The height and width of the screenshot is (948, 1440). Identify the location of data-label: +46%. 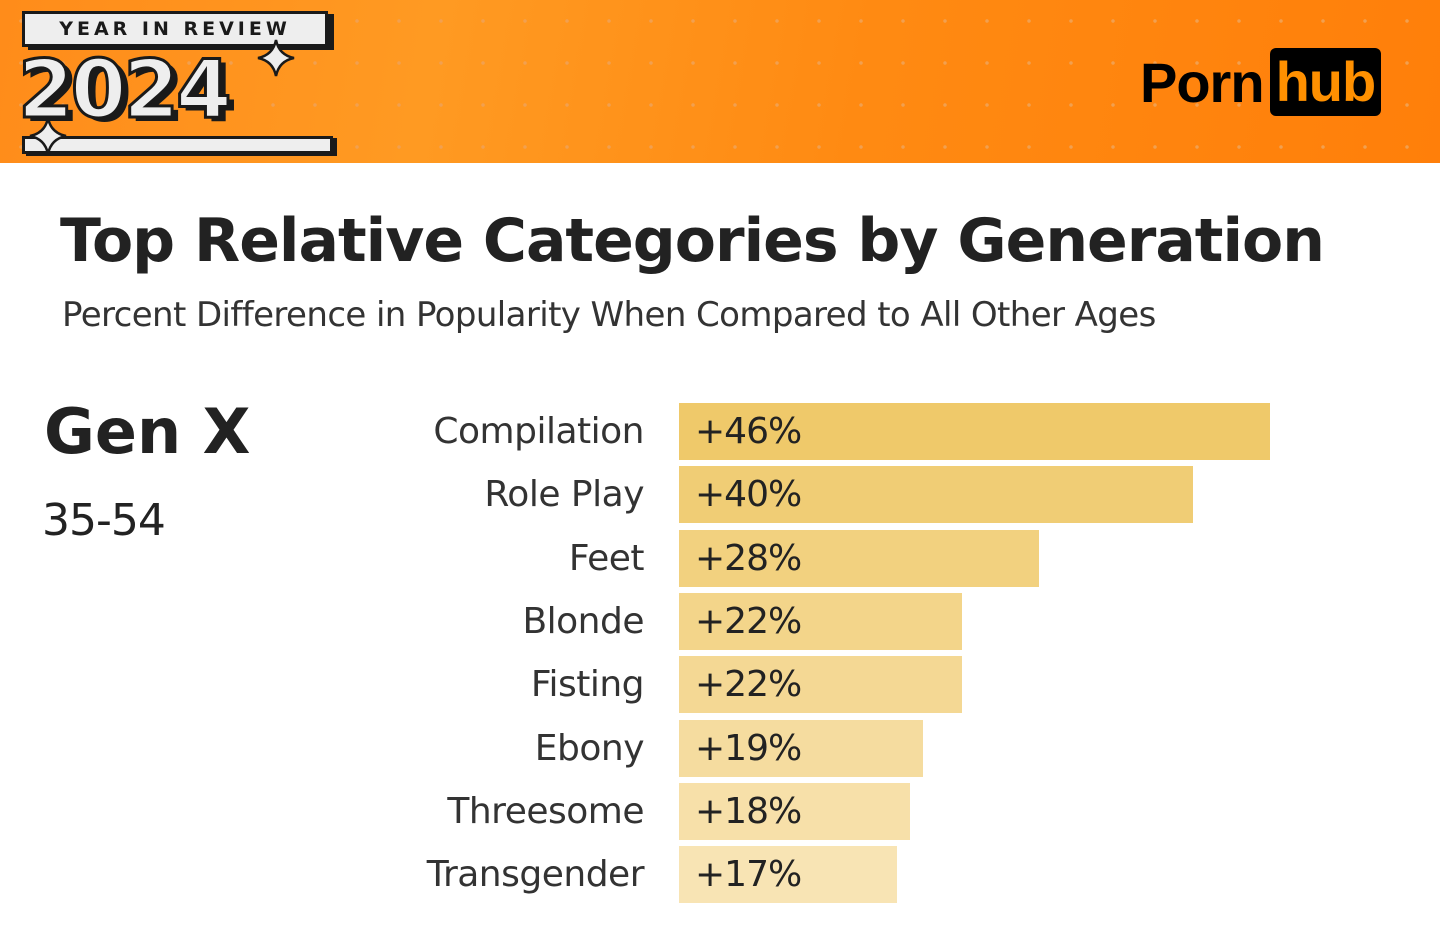
(748, 431).